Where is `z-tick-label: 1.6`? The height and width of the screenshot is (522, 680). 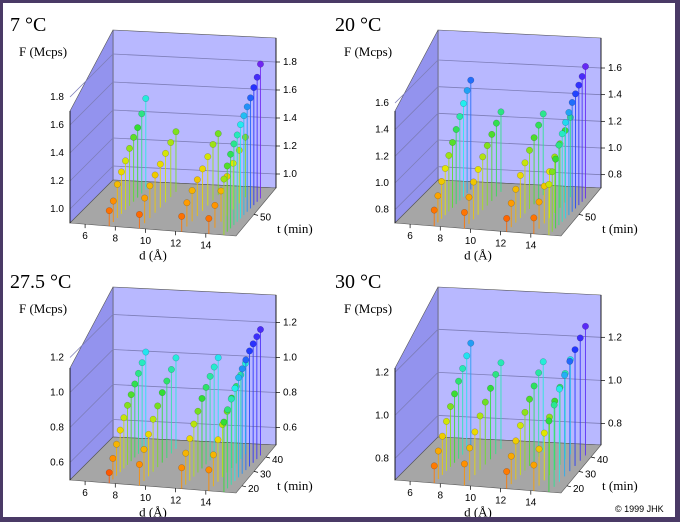
z-tick-label: 1.6 is located at coordinates (57, 125).